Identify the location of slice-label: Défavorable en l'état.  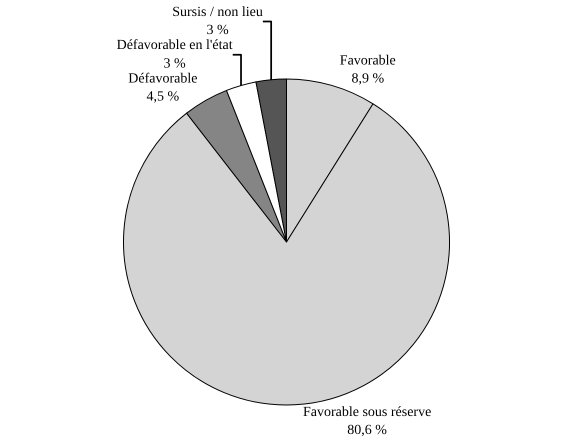
(174, 46).